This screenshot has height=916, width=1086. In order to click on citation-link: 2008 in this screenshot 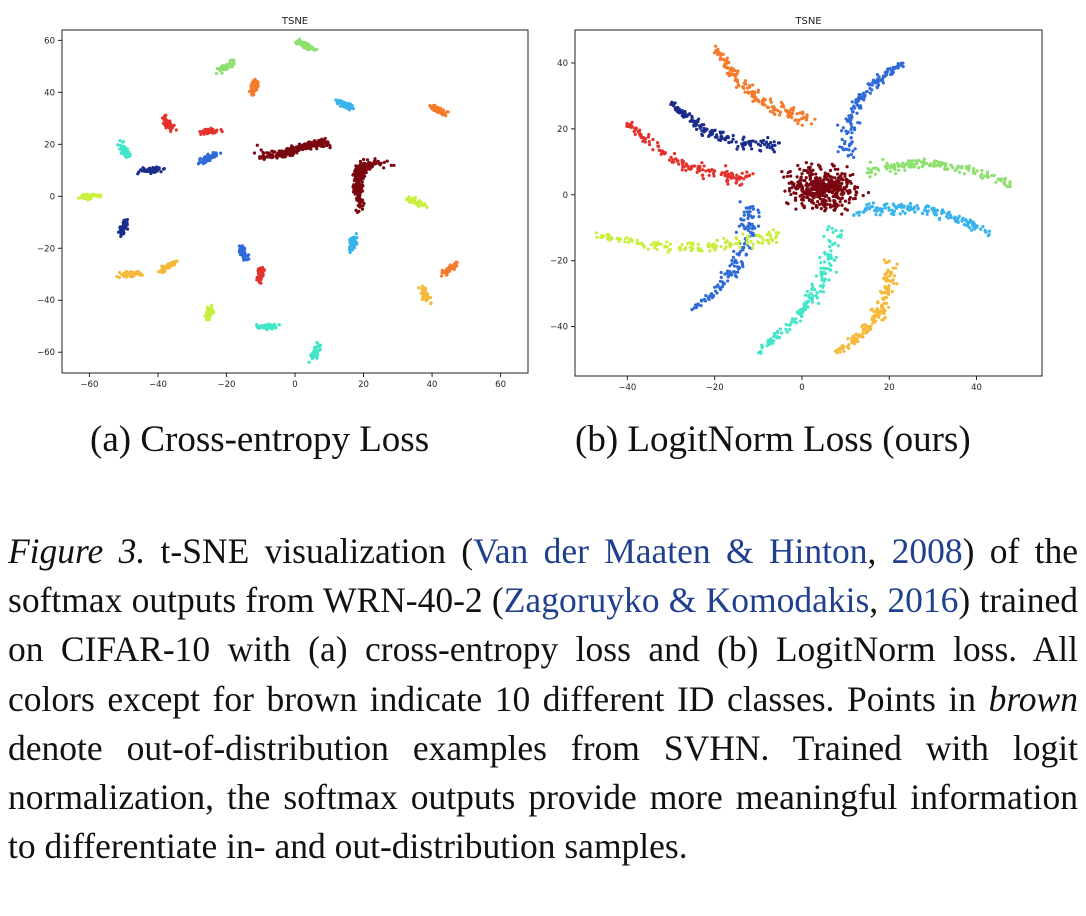, I will do `click(927, 551)`.